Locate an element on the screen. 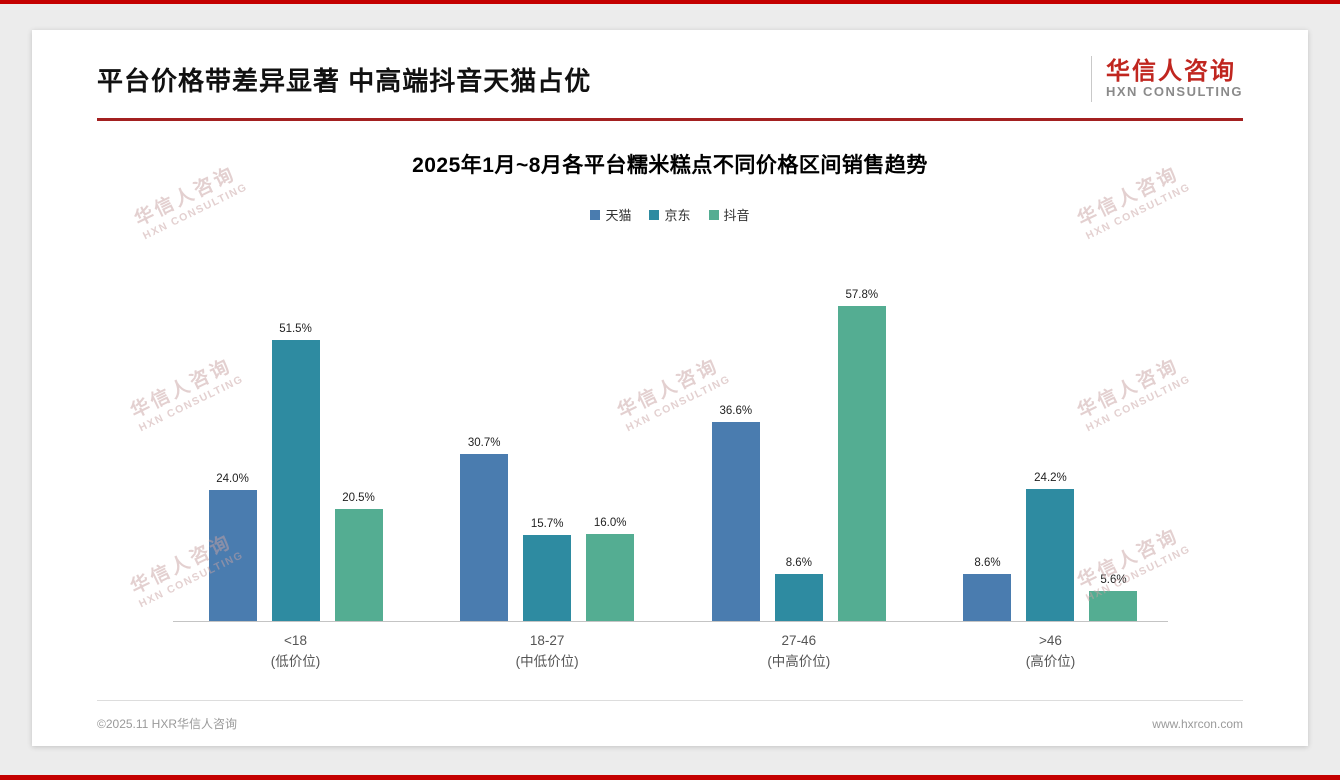 This screenshot has width=1340, height=780. bar-wrap: 15.7% is located at coordinates (547, 569).